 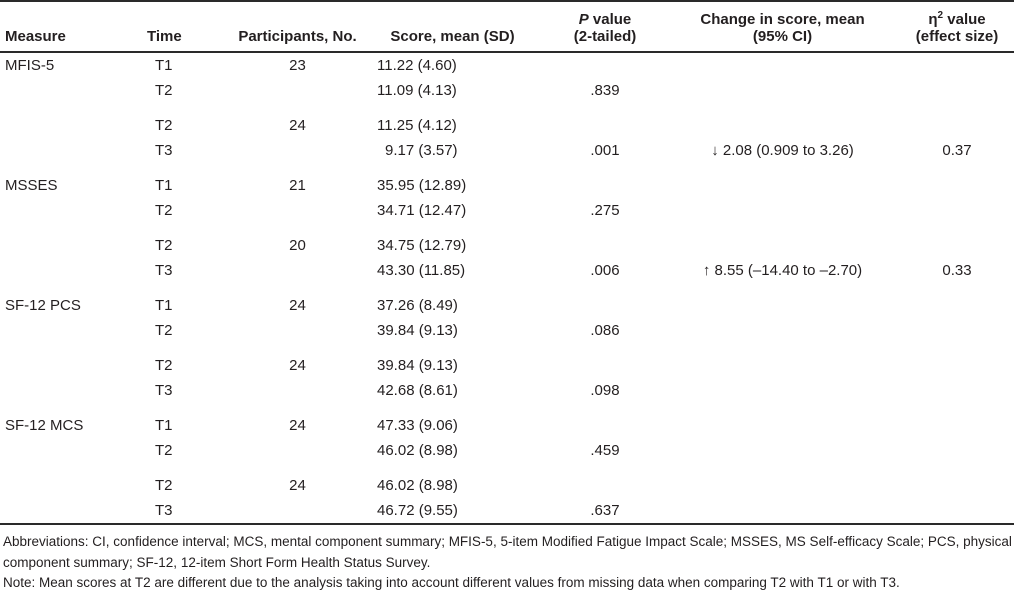 What do you see at coordinates (422, 210) in the screenshot?
I see `cell-score: 34.71 (12.47)` at bounding box center [422, 210].